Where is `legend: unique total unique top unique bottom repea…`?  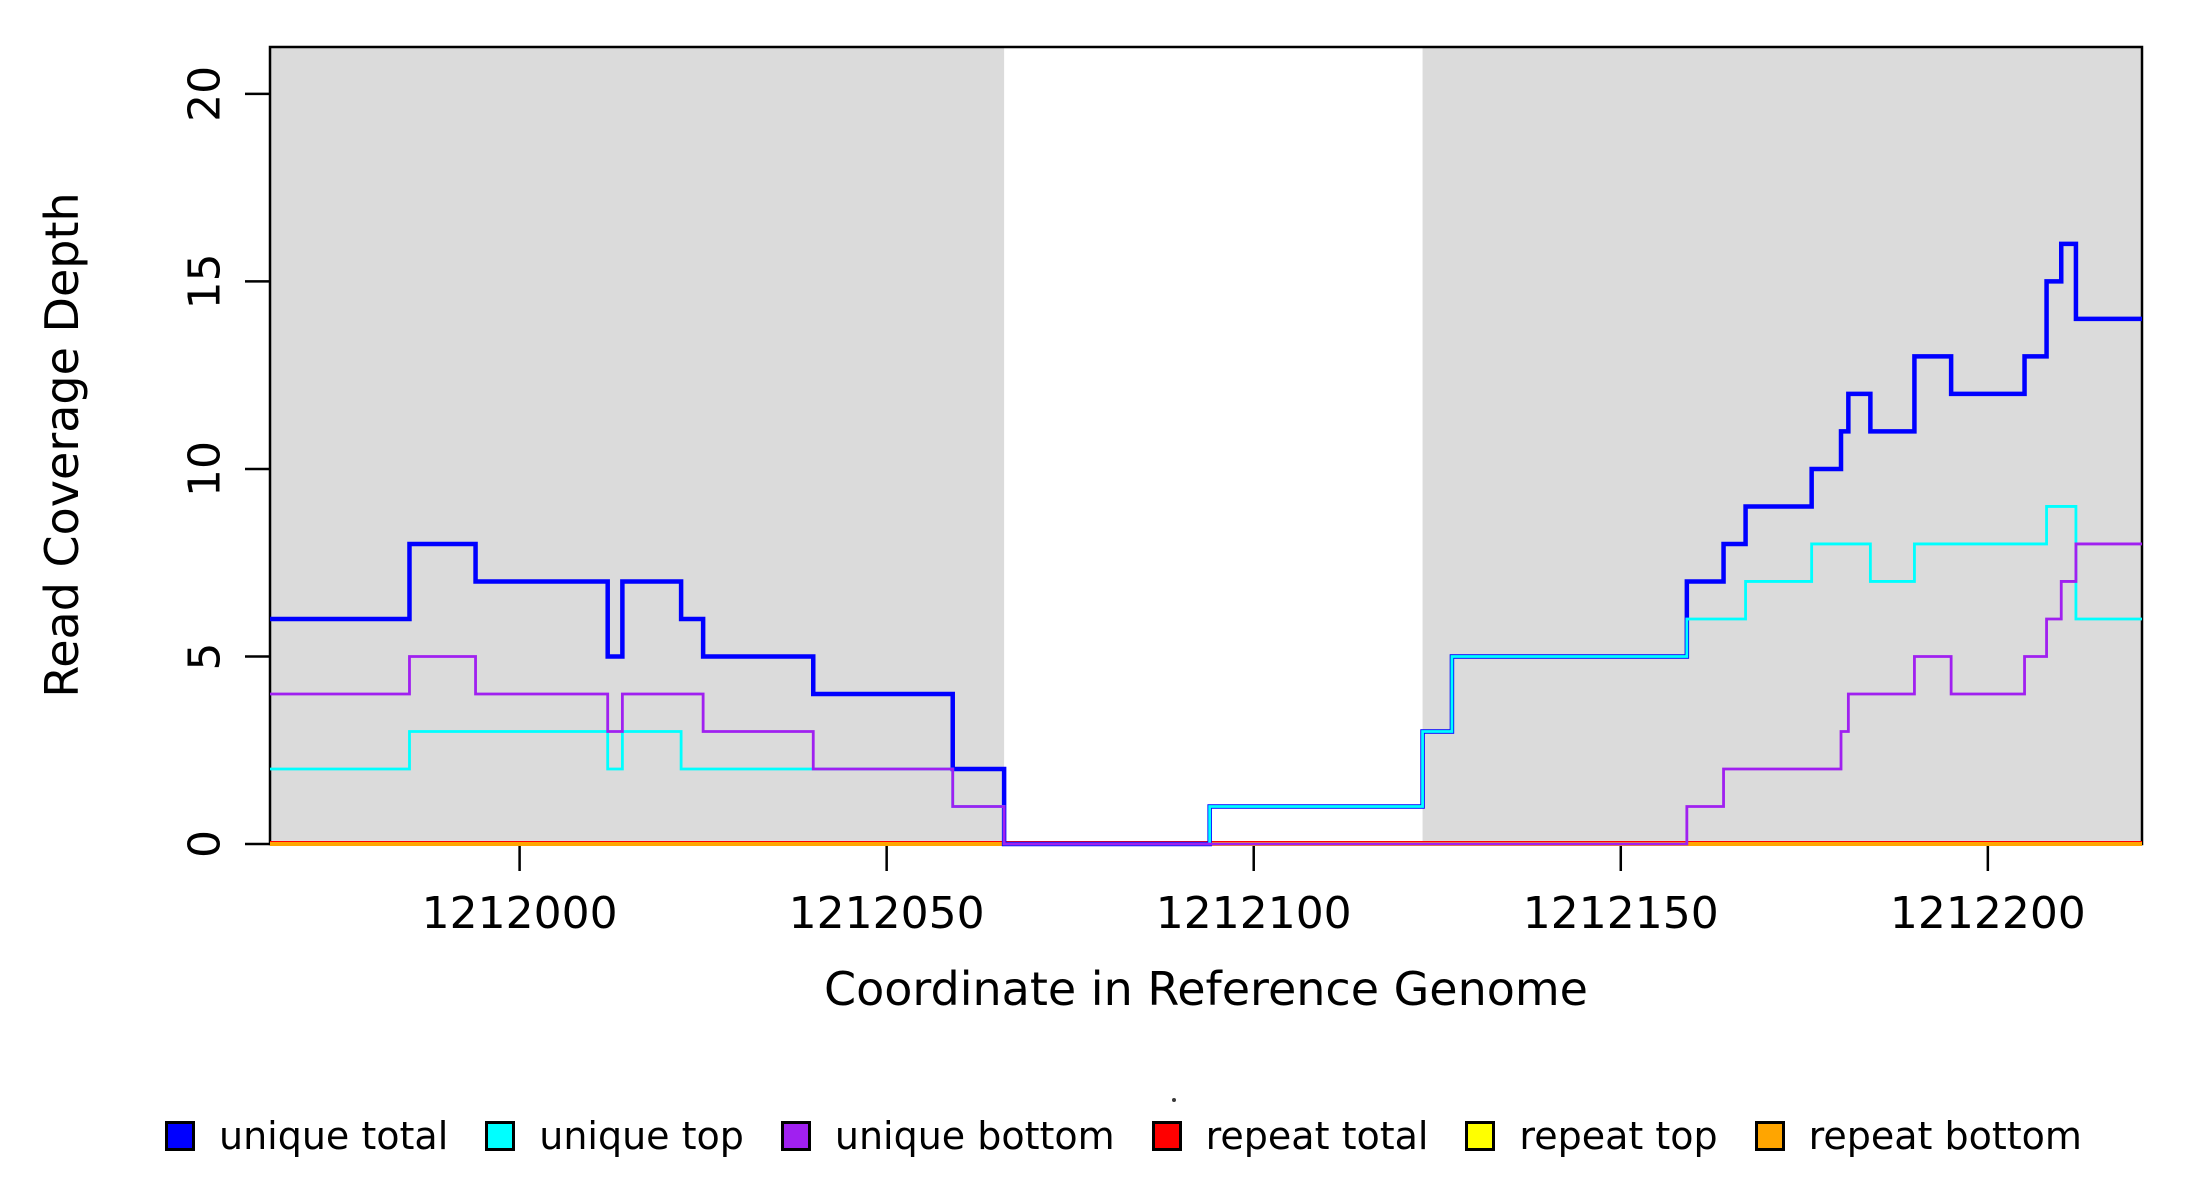 legend: unique total unique top unique bottom repea… is located at coordinates (1123, 1136).